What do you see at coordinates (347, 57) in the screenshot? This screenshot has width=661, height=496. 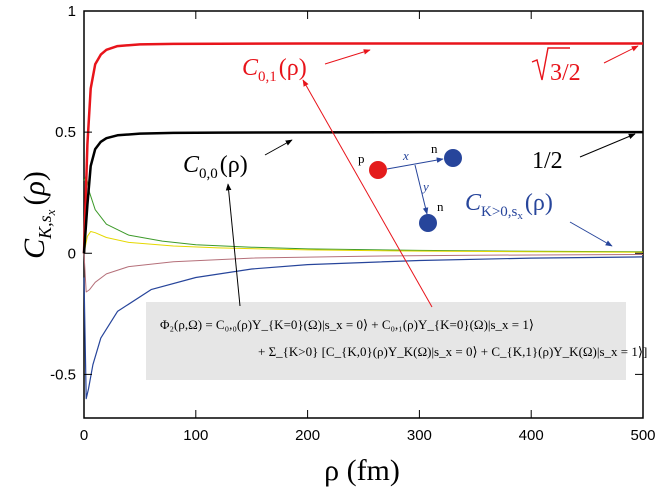 I see `c01-arrow` at bounding box center [347, 57].